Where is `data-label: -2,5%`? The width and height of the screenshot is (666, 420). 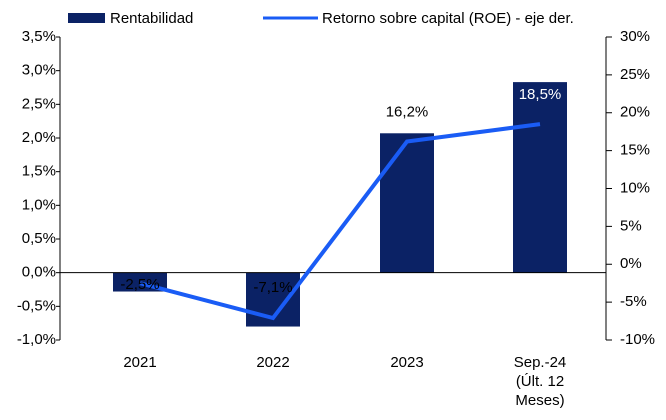
data-label: -2,5% is located at coordinates (139, 284).